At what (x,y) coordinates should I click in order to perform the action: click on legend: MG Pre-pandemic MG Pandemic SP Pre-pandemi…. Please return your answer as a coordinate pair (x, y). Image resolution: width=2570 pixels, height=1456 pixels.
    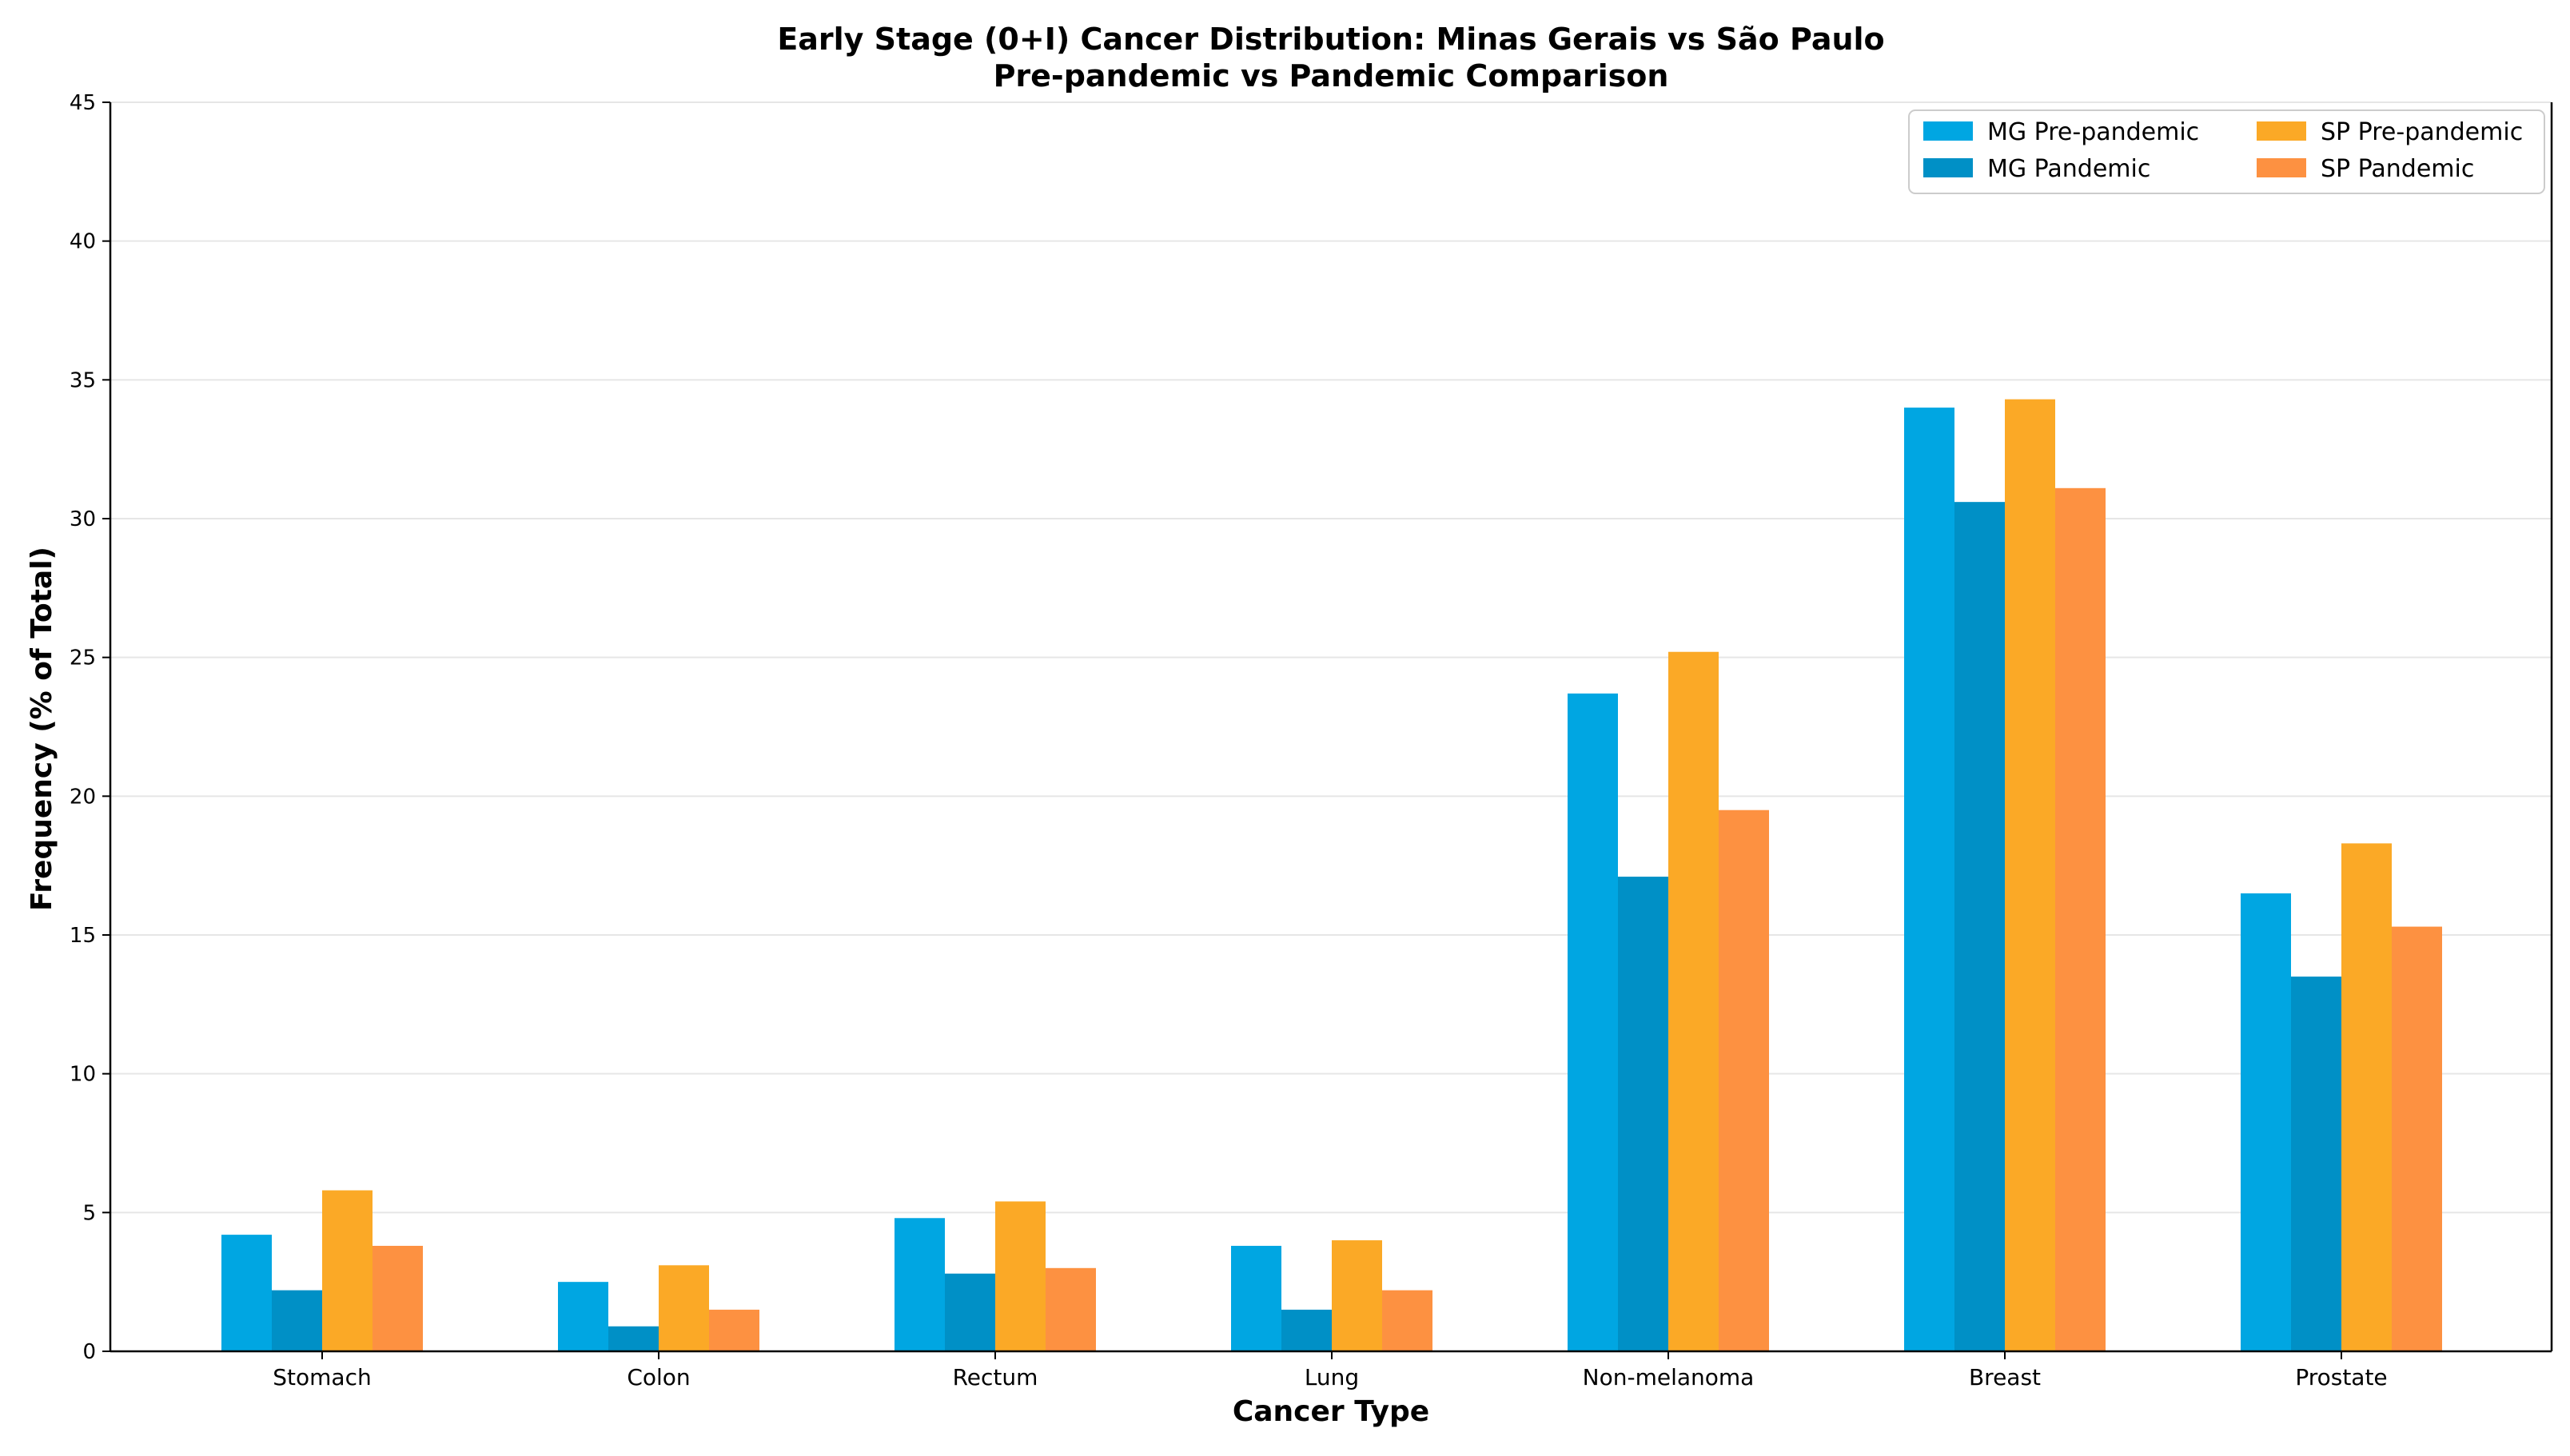
    Looking at the image, I should click on (2226, 151).